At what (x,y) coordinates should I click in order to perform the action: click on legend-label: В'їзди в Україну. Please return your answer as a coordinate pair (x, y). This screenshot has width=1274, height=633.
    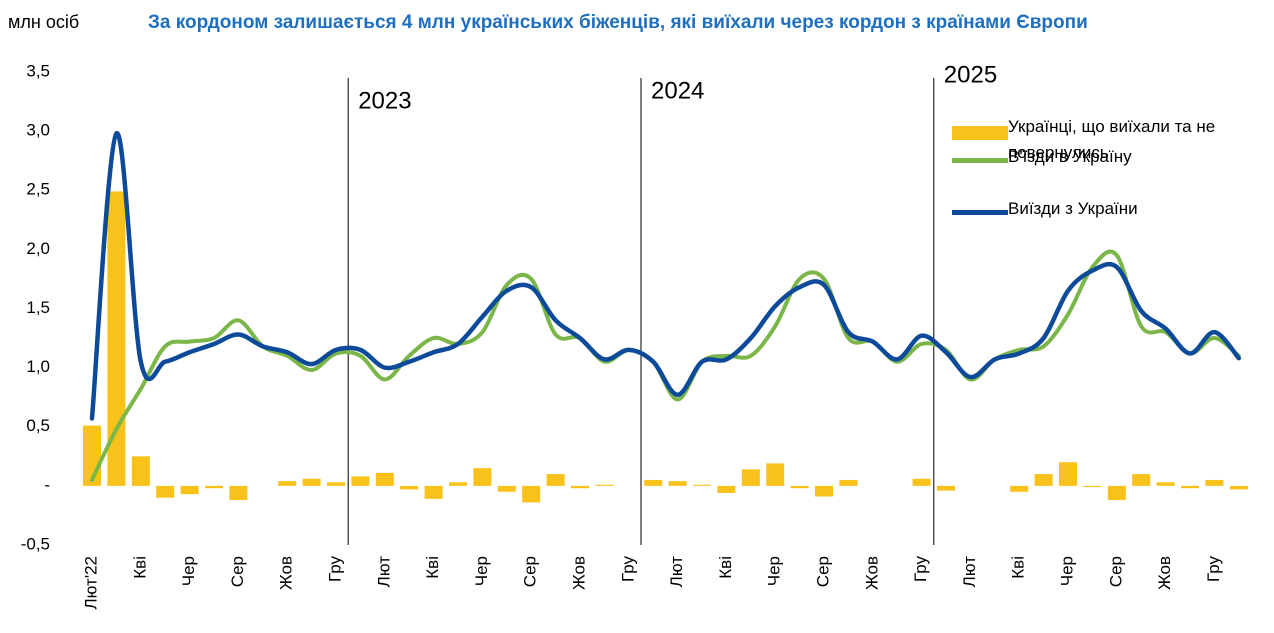
    Looking at the image, I should click on (1070, 156).